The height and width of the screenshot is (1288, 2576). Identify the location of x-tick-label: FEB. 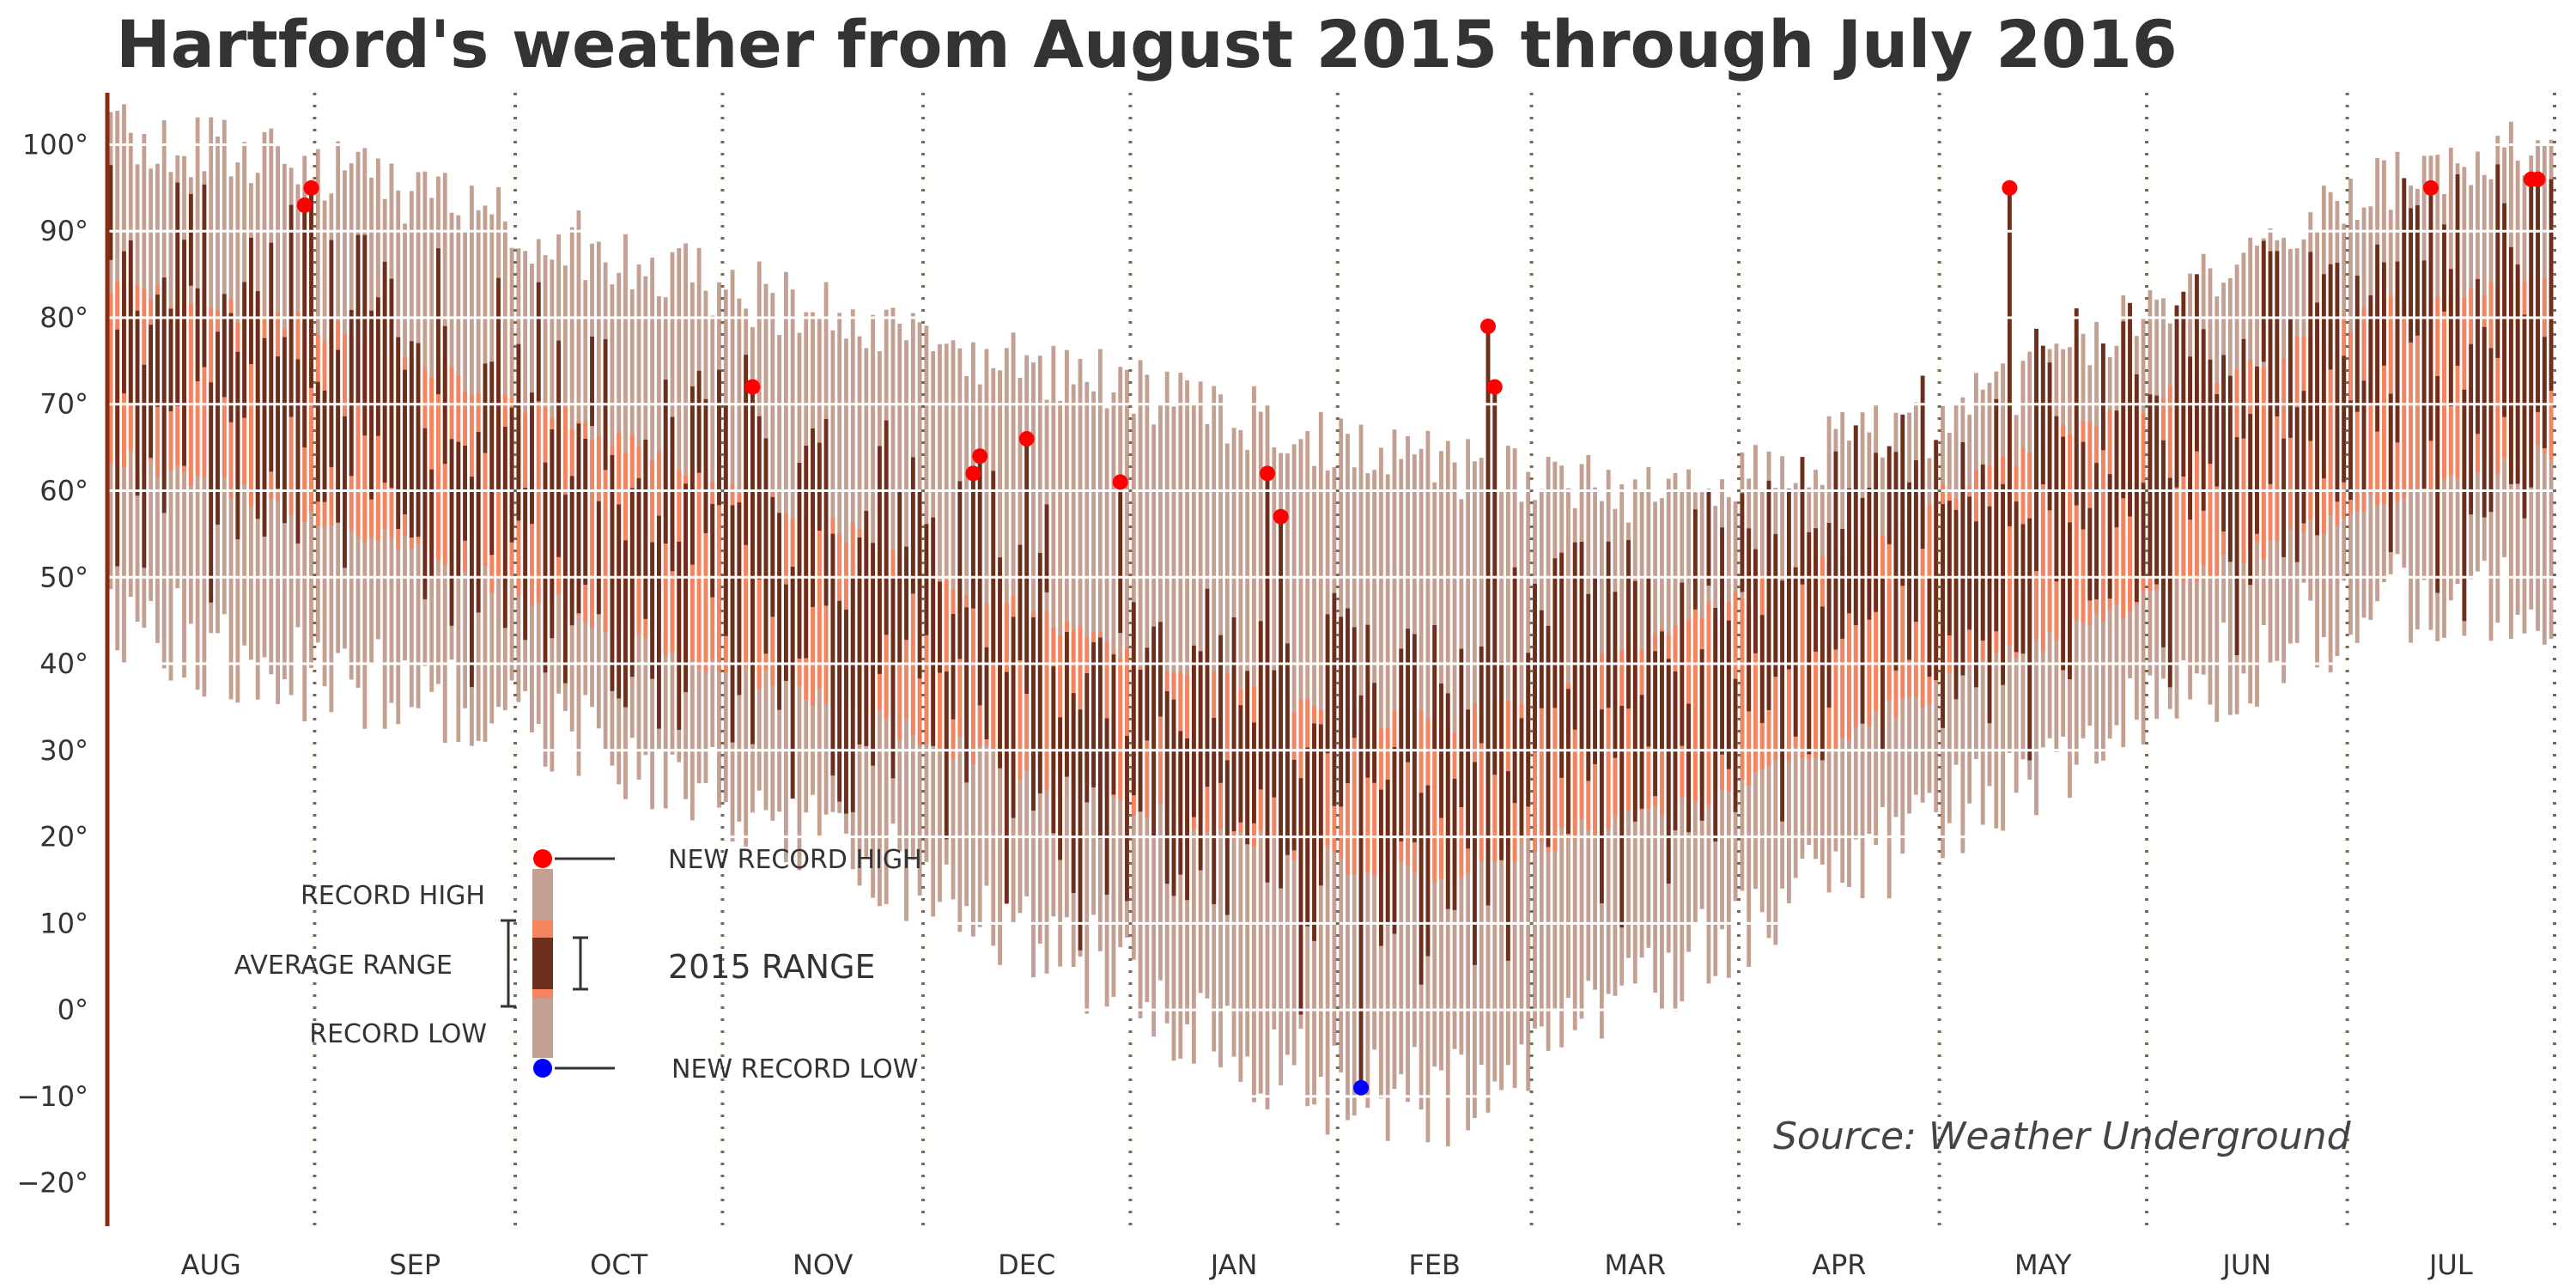
(1434, 1265).